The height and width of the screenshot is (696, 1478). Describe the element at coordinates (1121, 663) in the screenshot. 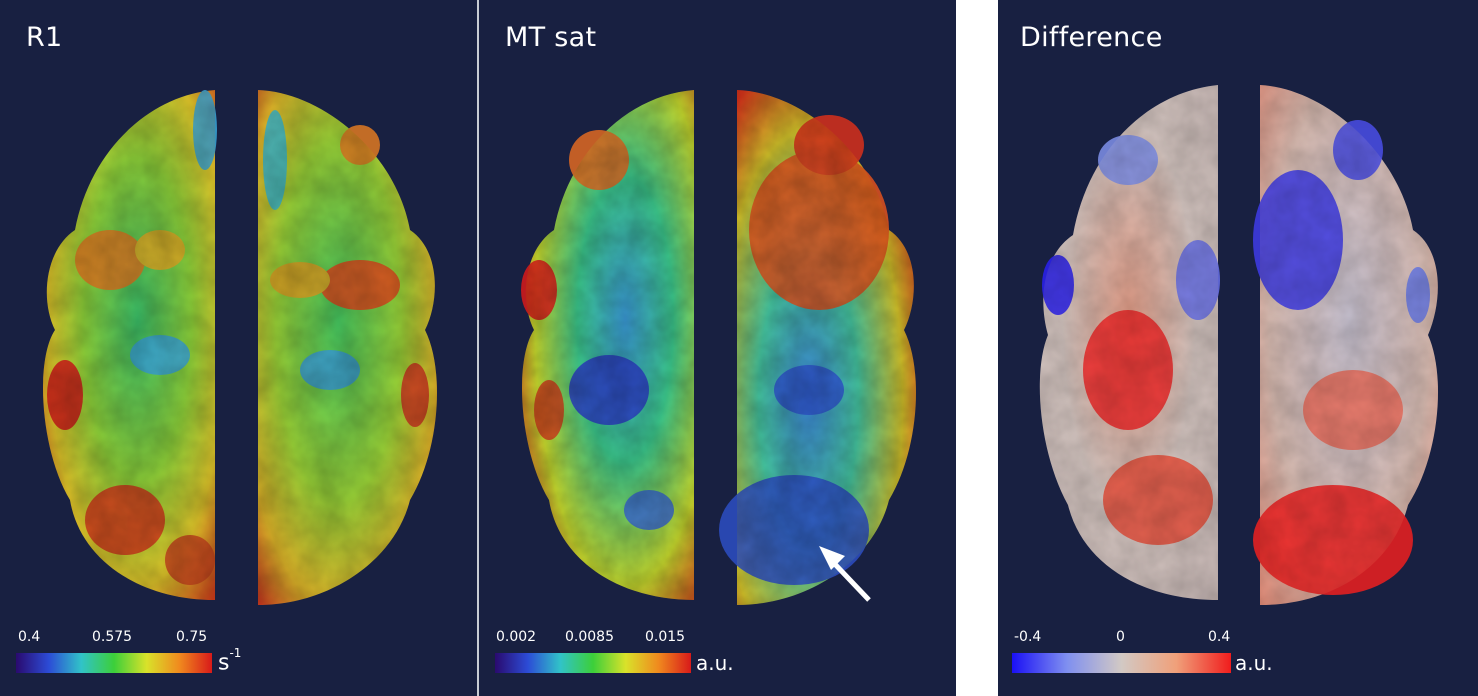

I see `colorbar-difference` at that location.